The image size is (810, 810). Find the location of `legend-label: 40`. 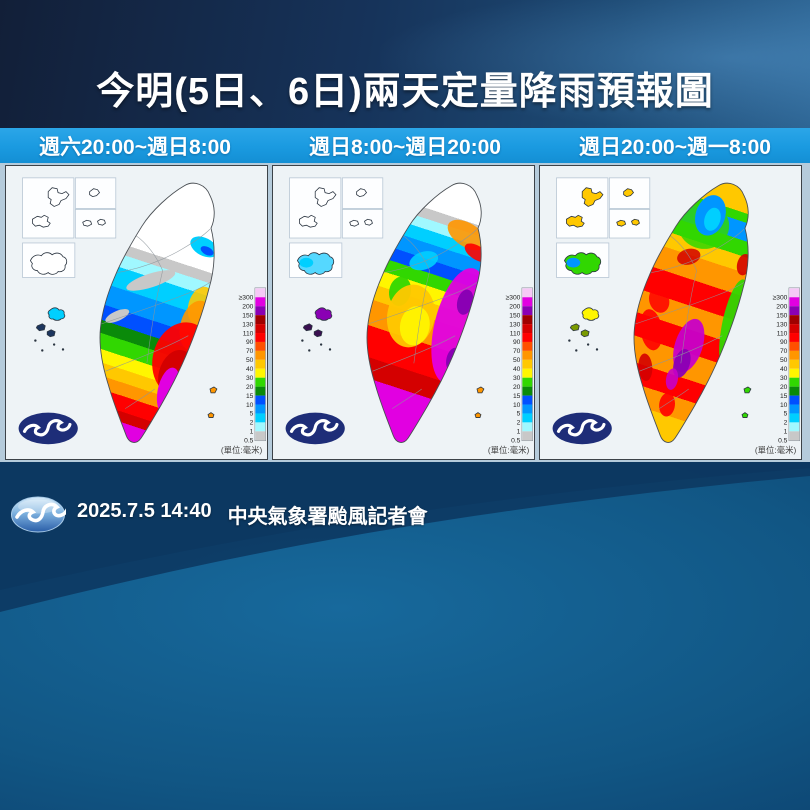

legend-label: 40 is located at coordinates (784, 369).